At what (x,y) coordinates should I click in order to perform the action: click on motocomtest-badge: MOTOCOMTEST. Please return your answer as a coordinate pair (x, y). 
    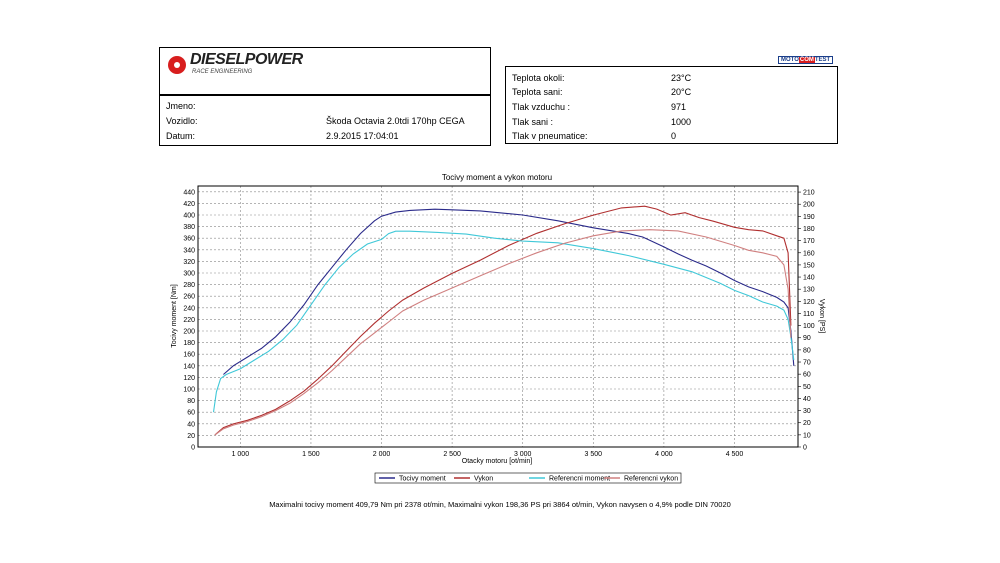
    Looking at the image, I should click on (806, 60).